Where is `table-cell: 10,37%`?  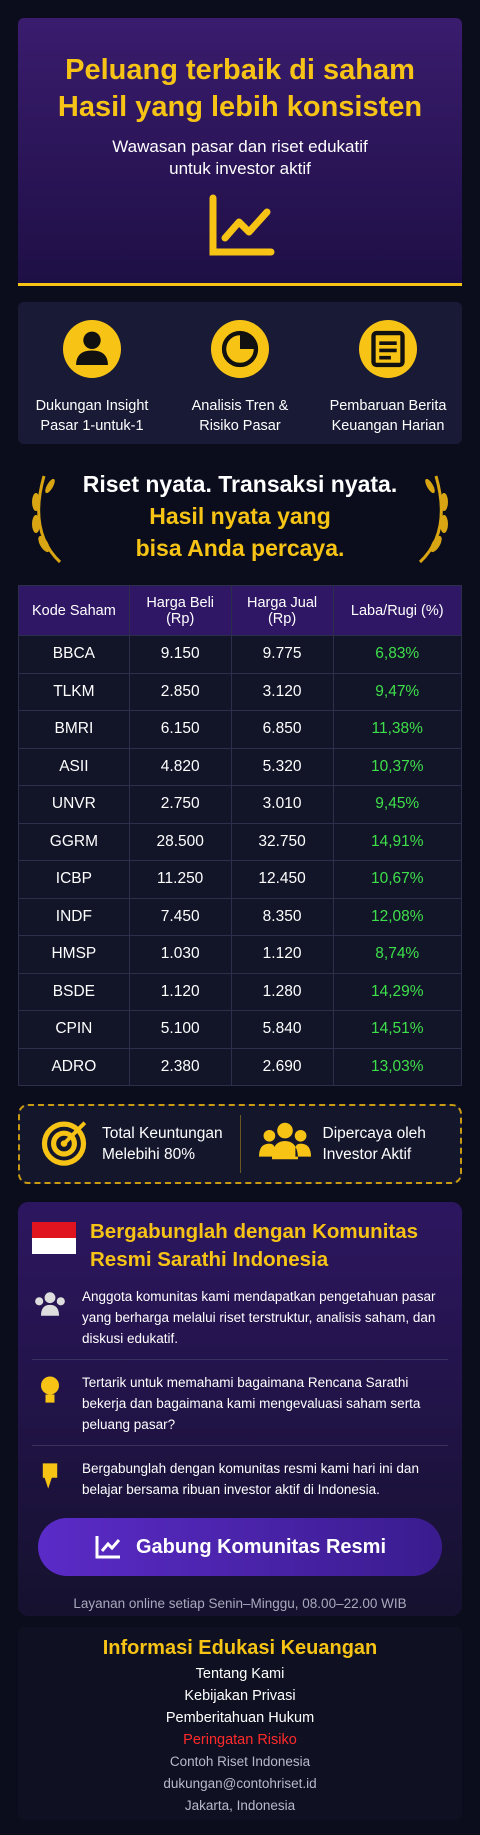
table-cell: 10,37% is located at coordinates (397, 766).